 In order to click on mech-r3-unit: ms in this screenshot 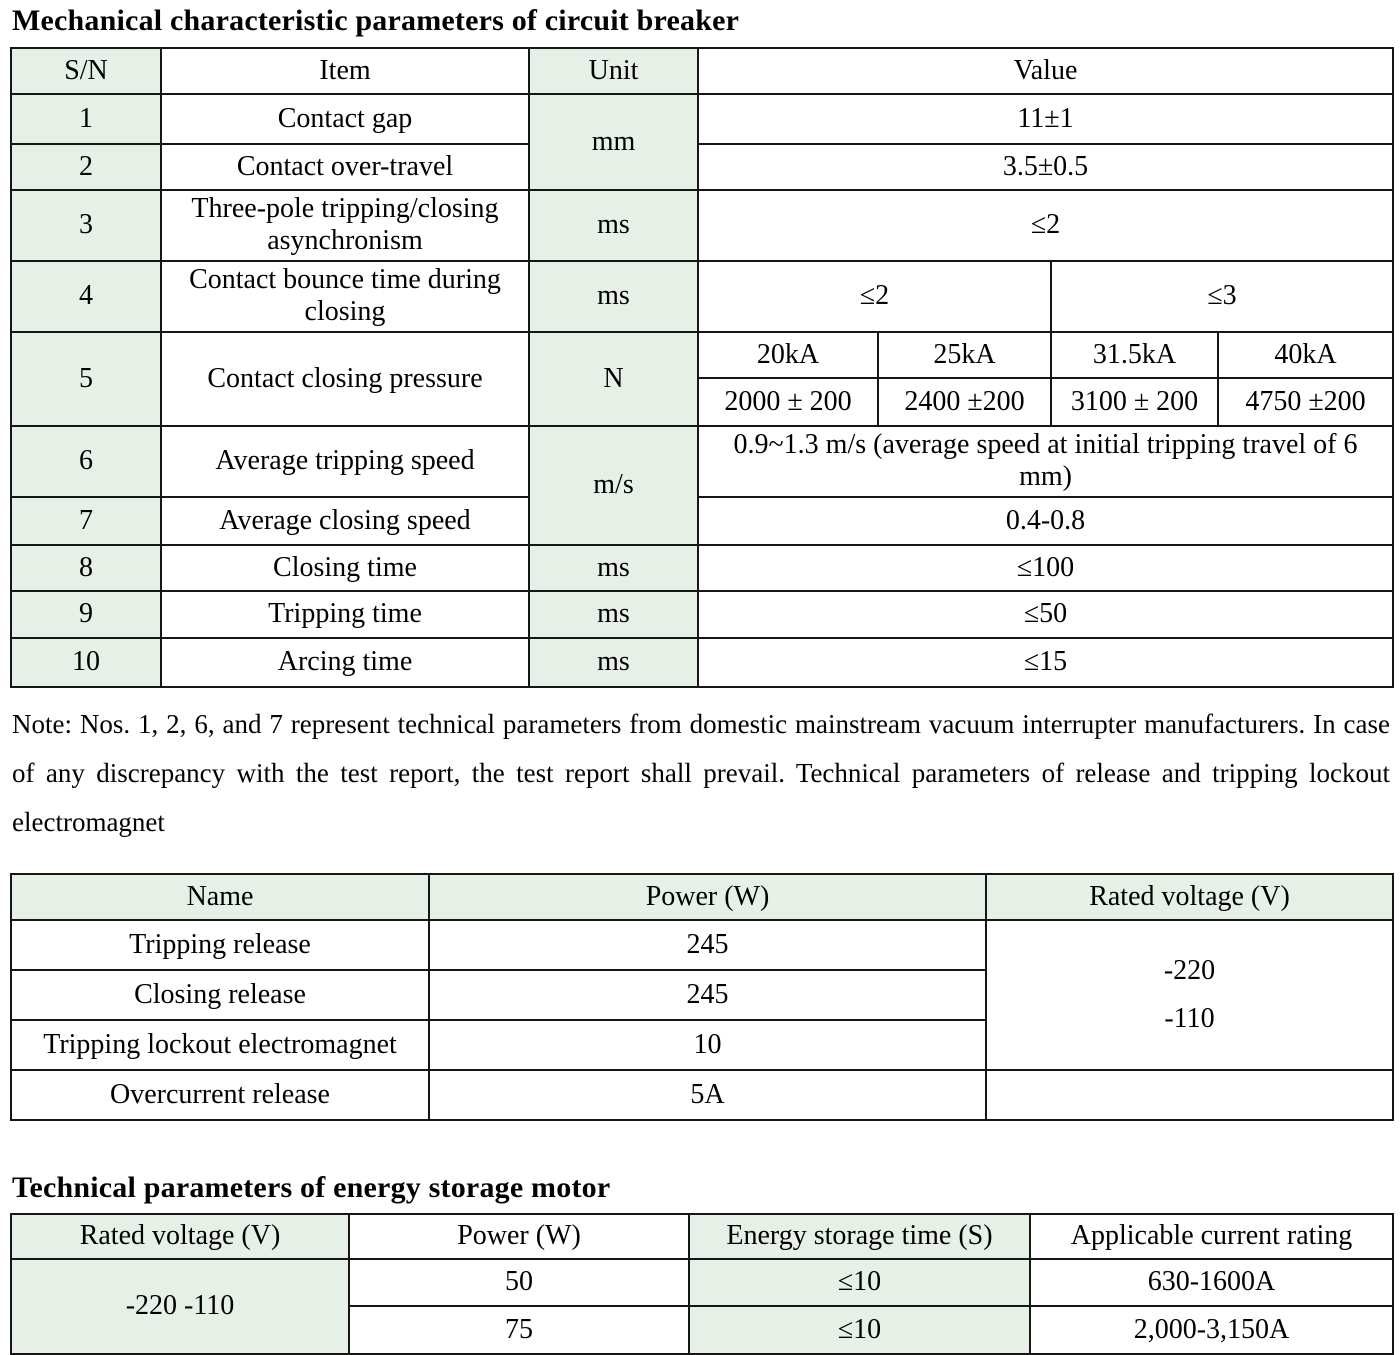, I will do `click(613, 225)`.